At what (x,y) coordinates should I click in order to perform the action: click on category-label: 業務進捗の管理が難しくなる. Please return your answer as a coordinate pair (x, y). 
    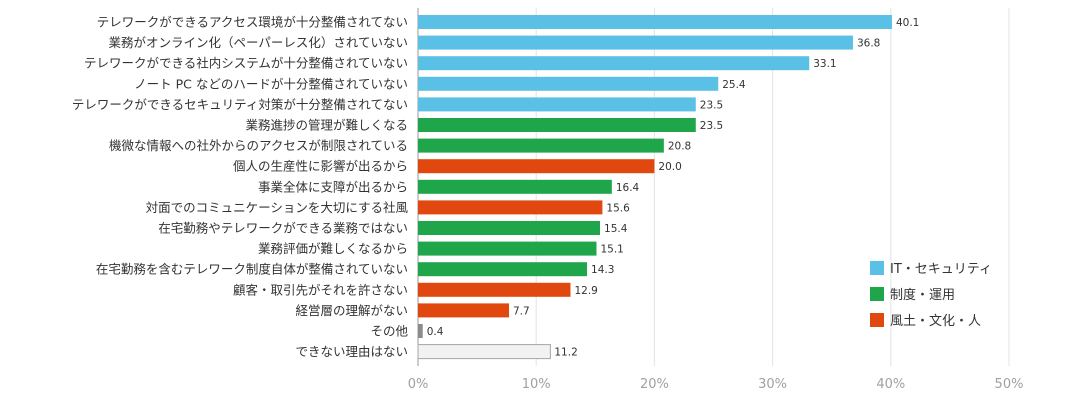
    Looking at the image, I should click on (326, 125).